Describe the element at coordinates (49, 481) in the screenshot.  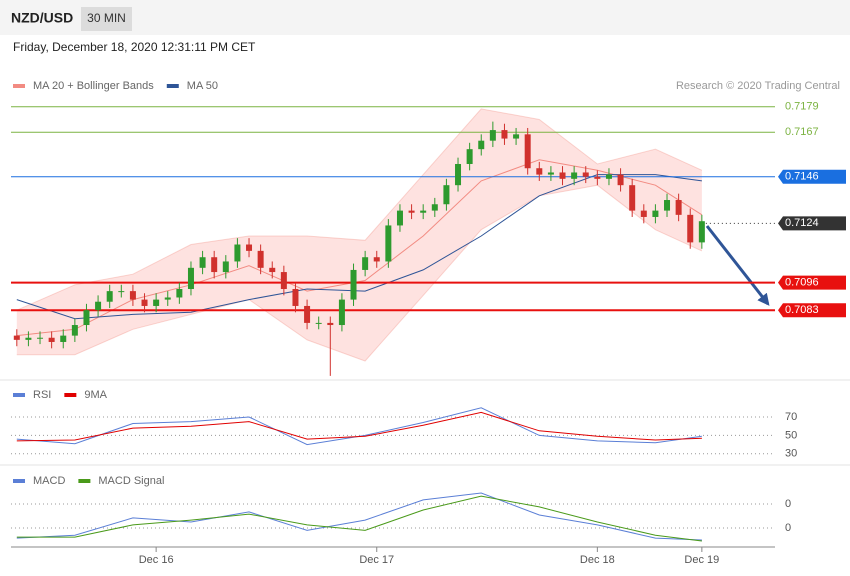
I see `legend-label: MACD` at that location.